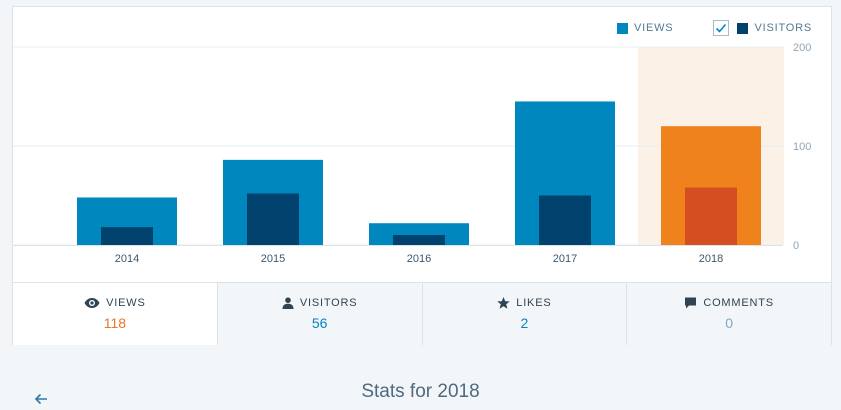  Describe the element at coordinates (504, 303) in the screenshot. I see `star-icon` at that location.